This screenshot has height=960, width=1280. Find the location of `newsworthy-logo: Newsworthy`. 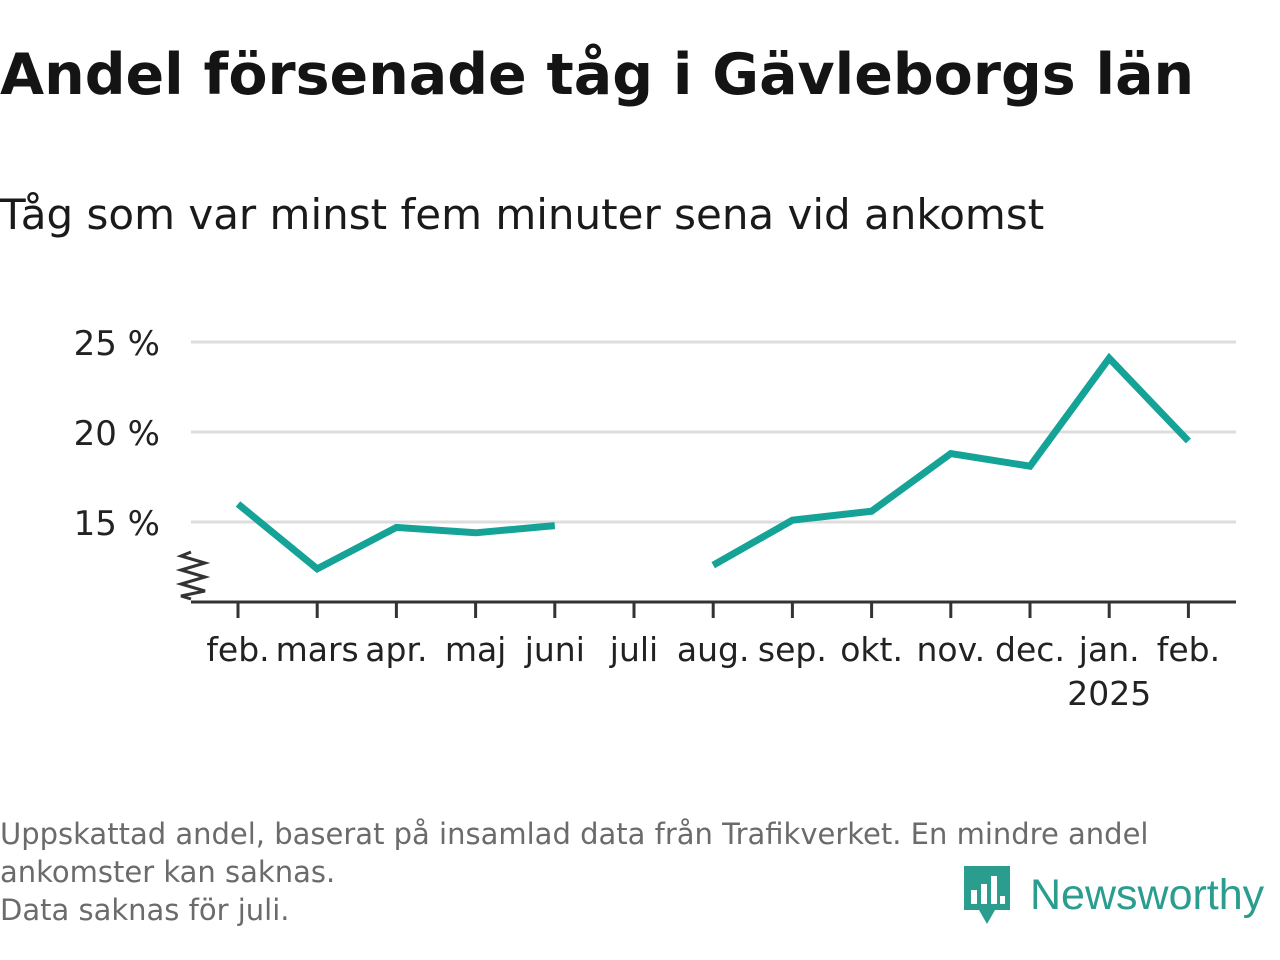

newsworthy-logo: Newsworthy is located at coordinates (1113, 895).